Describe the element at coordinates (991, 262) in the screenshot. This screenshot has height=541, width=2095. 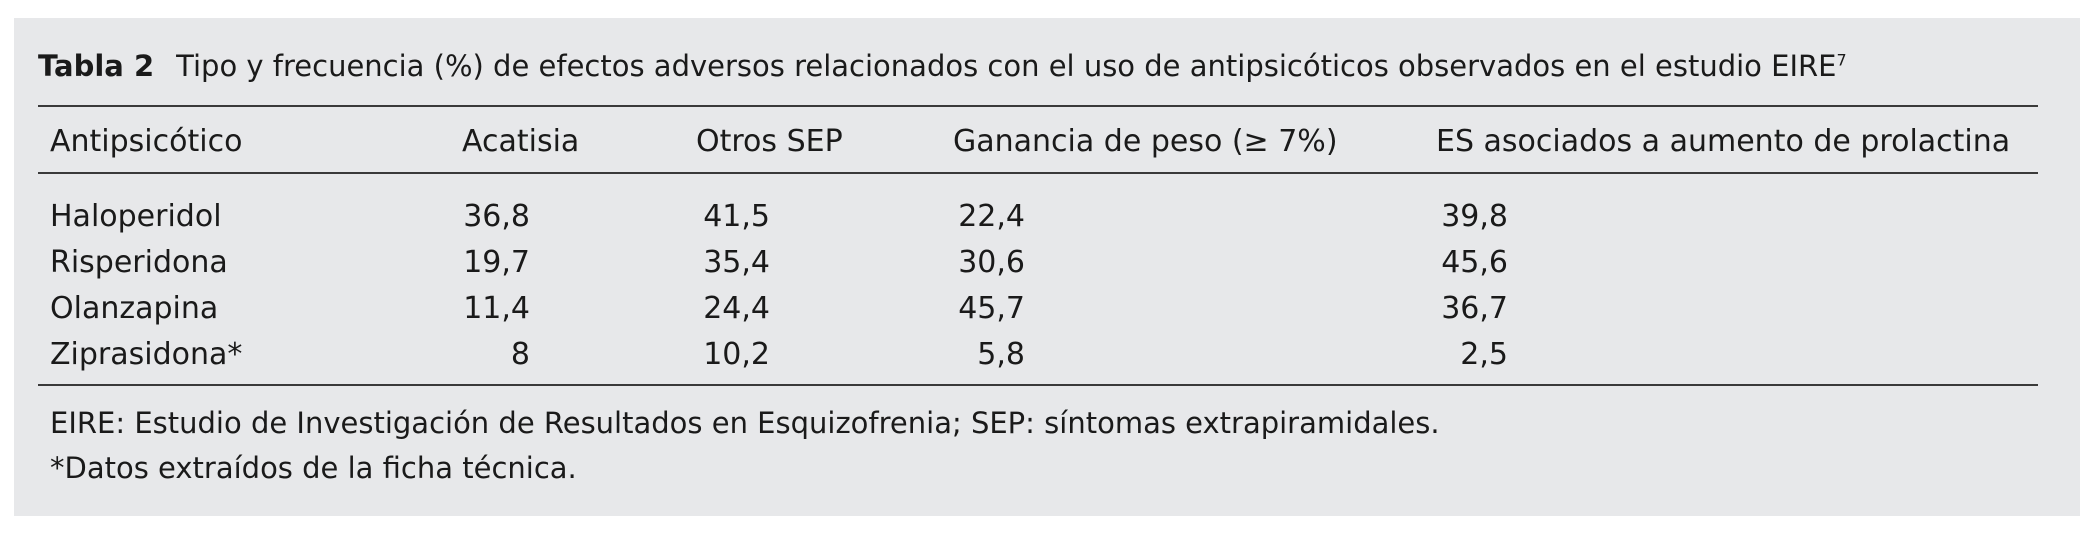
I see `table-cell: 30,6` at that location.